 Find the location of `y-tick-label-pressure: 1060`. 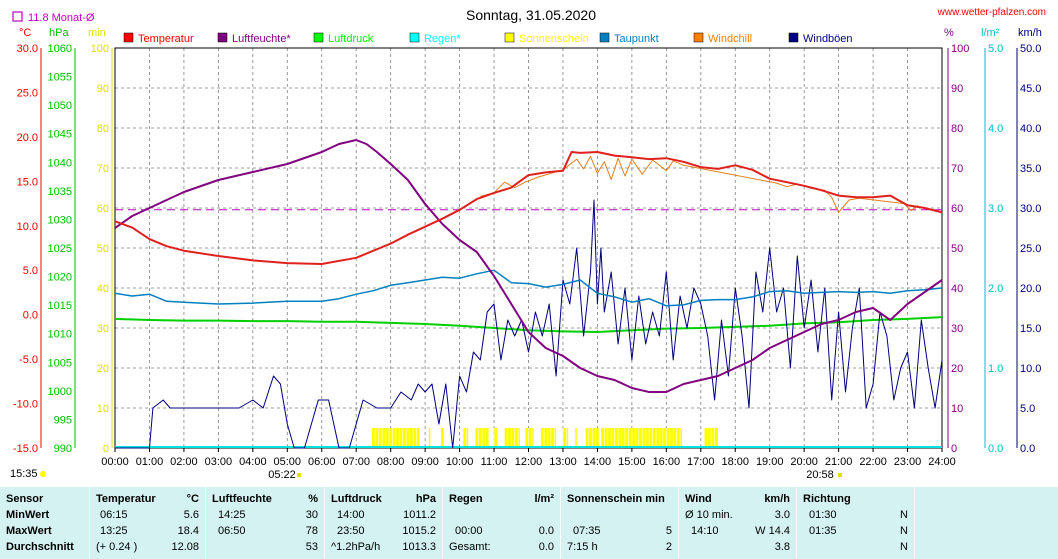

y-tick-label-pressure: 1060 is located at coordinates (60, 49).